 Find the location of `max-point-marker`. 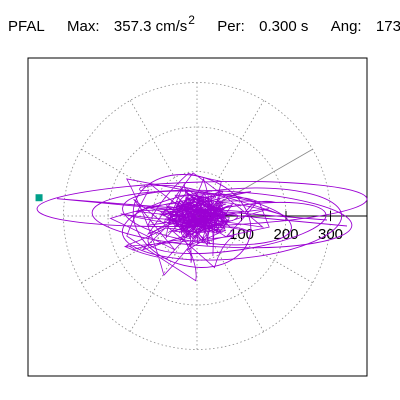

max-point-marker is located at coordinates (39, 198).